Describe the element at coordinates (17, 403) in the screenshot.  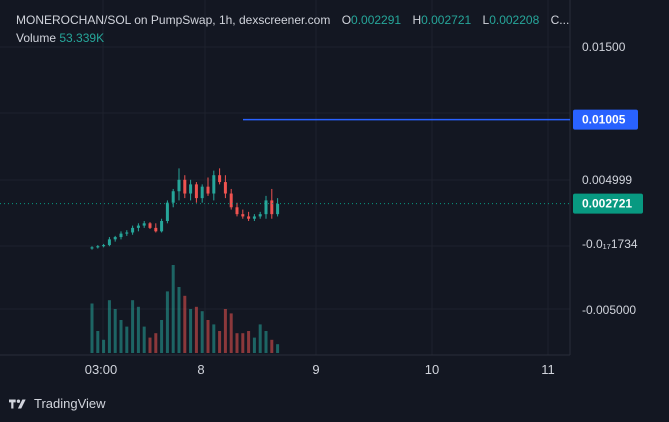
I see `tradingview-logo-icon` at that location.